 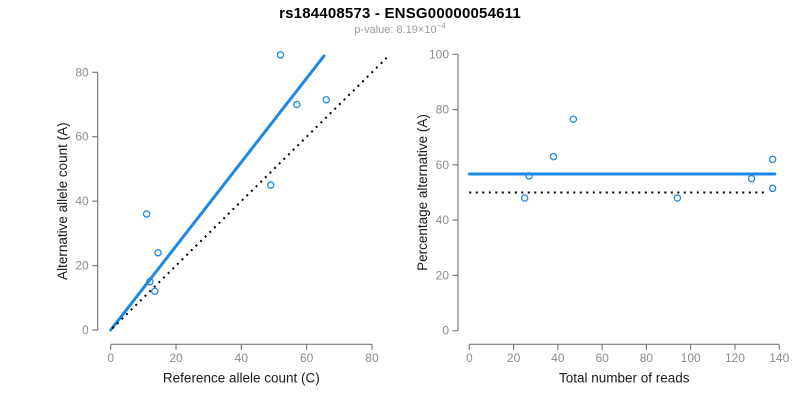 I want to click on page-title: rs184408573 - ENSG00000054611, so click(x=400, y=13).